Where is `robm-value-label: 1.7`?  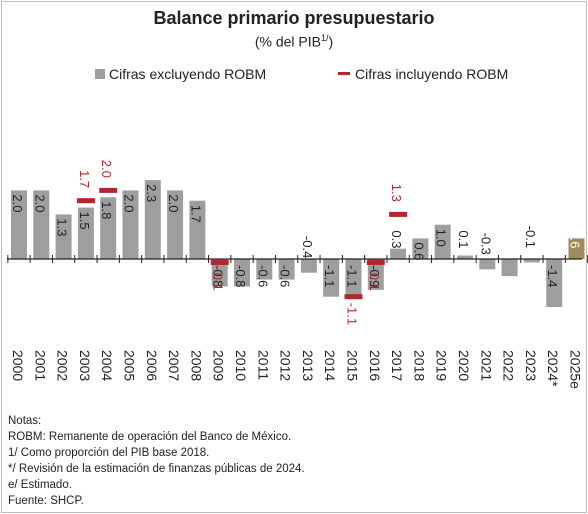
robm-value-label: 1.7 is located at coordinates (84, 179).